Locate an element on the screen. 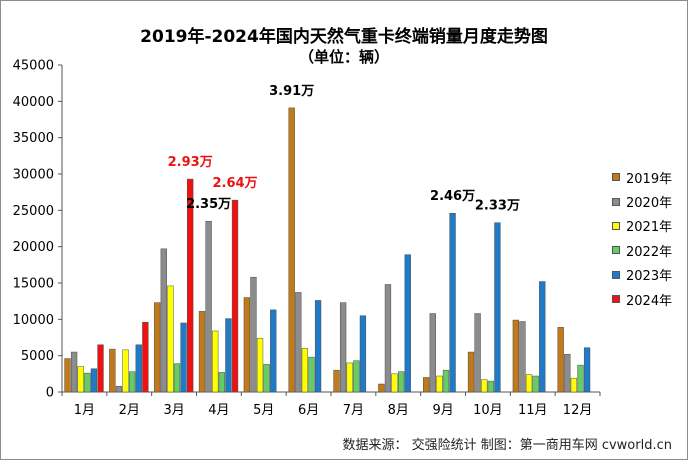  bar-2021年-10月 is located at coordinates (484, 386).